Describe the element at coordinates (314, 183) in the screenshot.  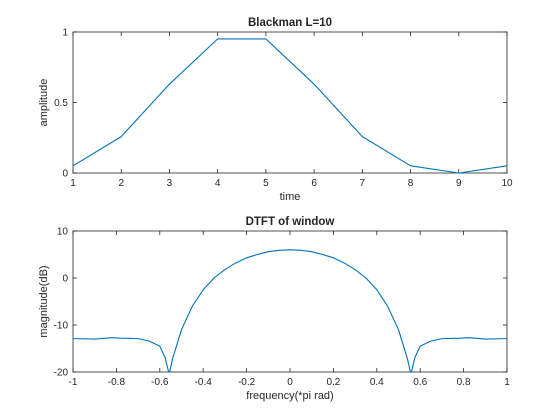
I see `x-tick-label: 6` at that location.